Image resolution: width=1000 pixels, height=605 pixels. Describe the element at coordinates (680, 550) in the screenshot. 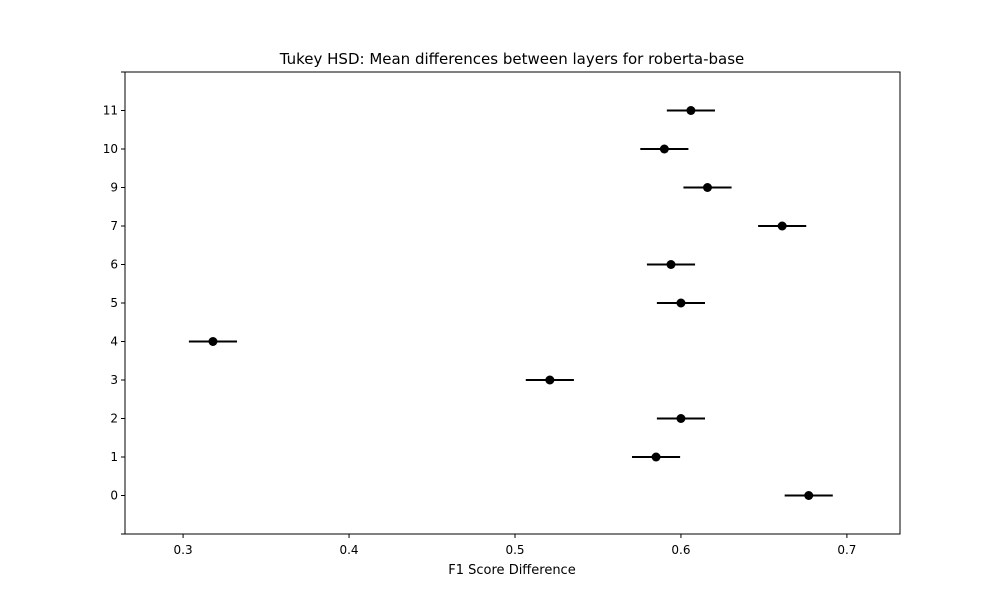

I see `x-tick-label: 0.6` at that location.